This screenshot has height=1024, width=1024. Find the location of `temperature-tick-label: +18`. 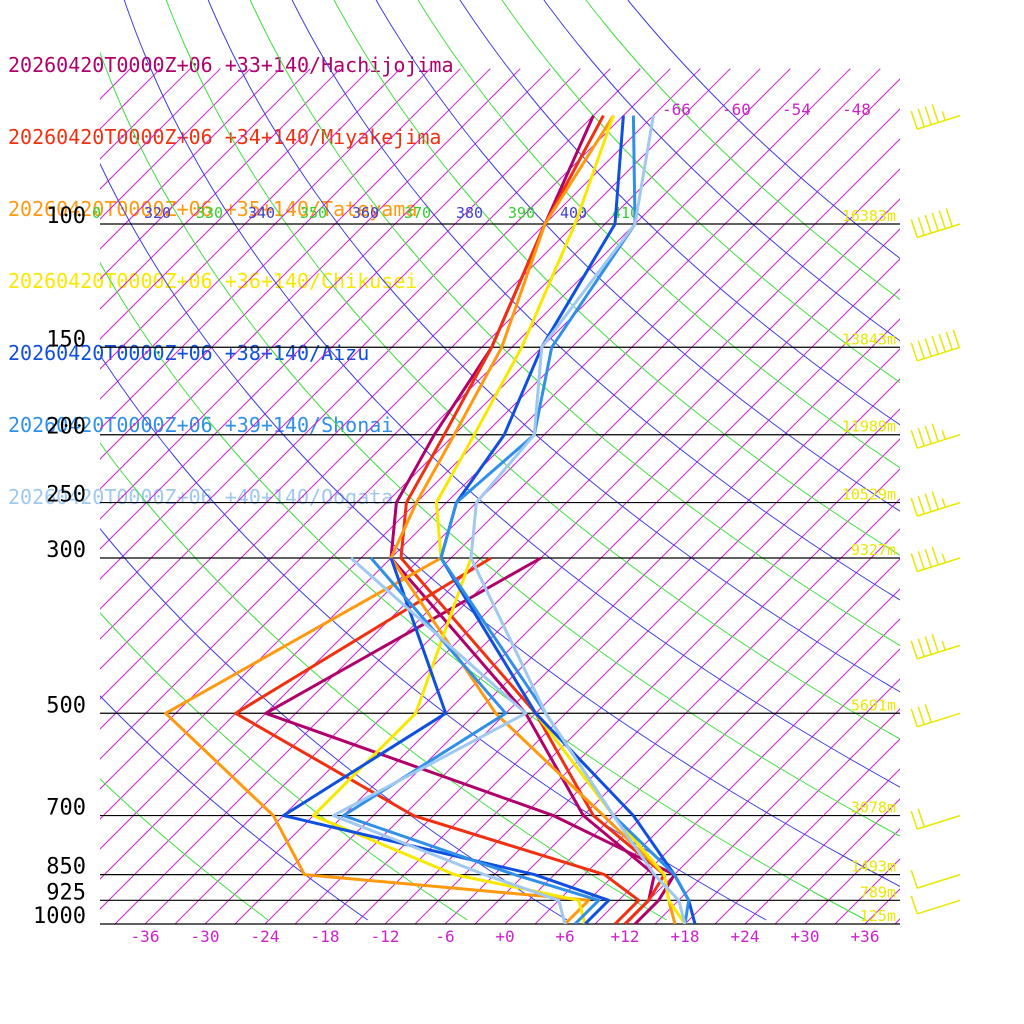

temperature-tick-label: +18 is located at coordinates (685, 936).